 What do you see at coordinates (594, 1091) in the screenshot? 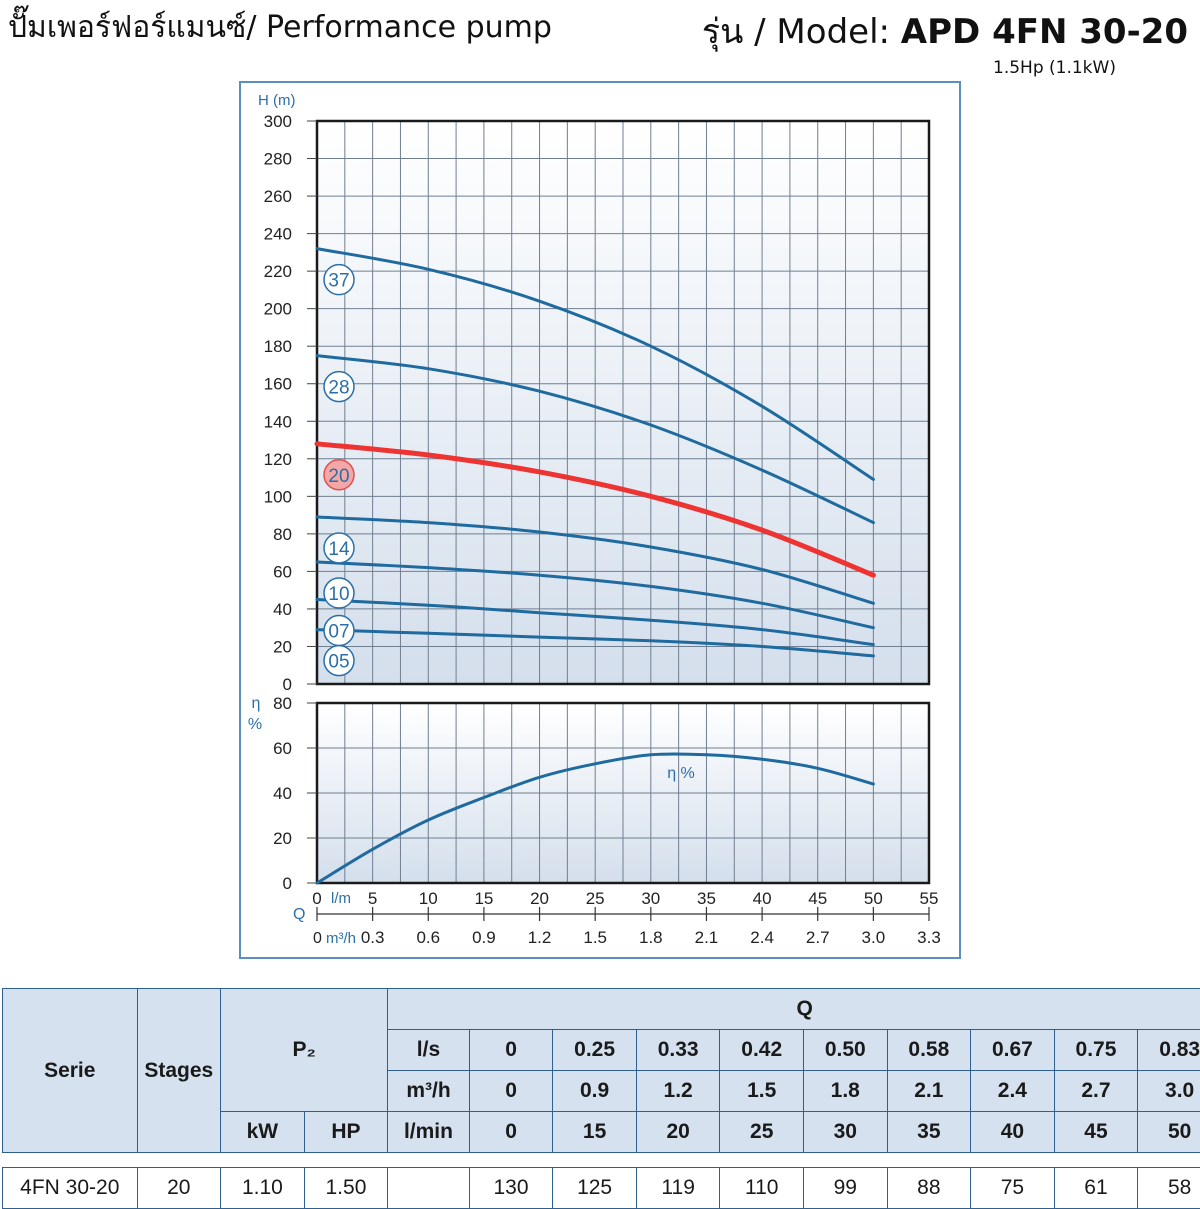
I see `m3h-cell: 0.9` at bounding box center [594, 1091].